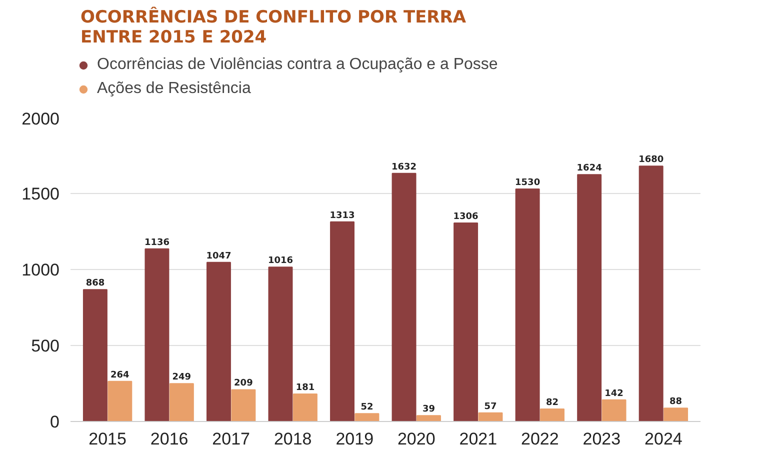  I want to click on data-label: 57, so click(490, 407).